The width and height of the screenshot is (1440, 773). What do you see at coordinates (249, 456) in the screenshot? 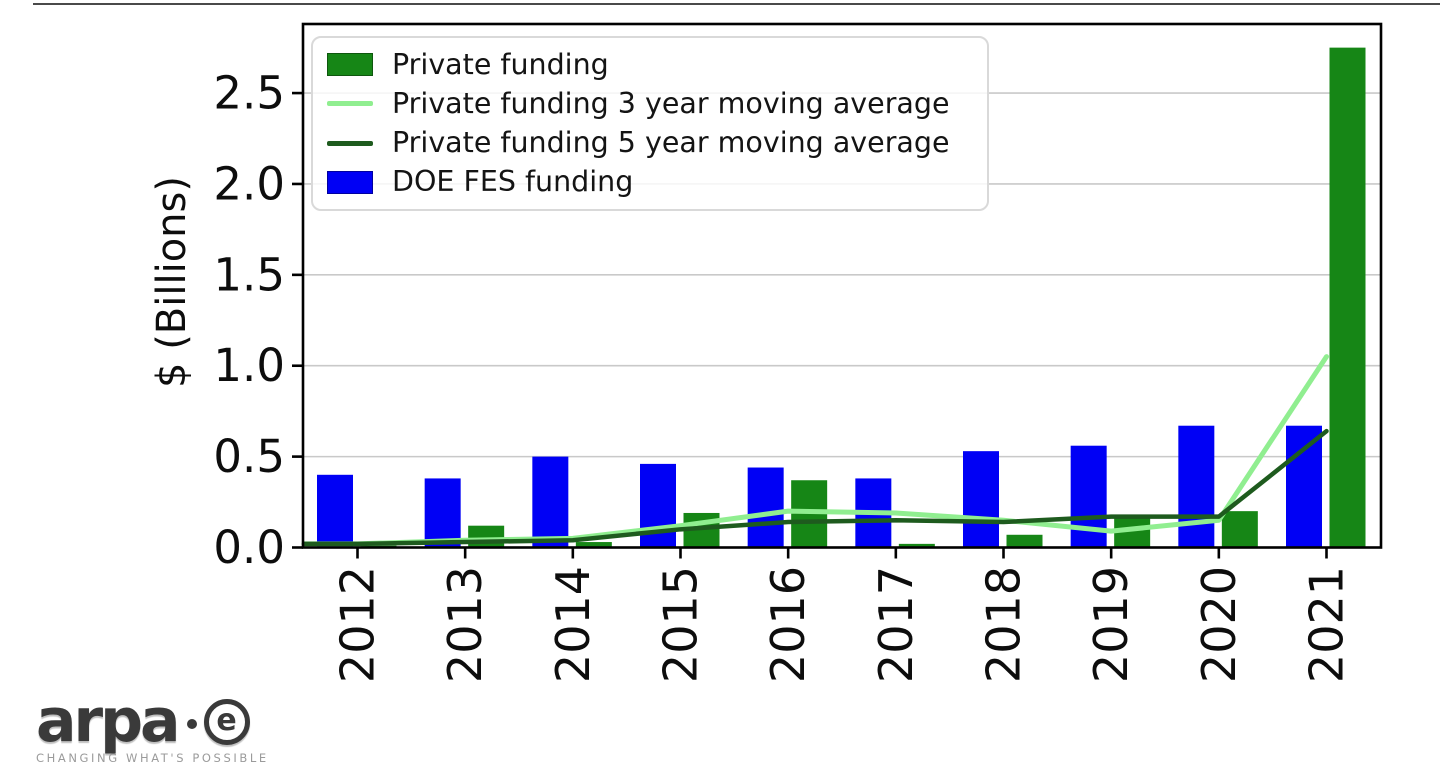
I see `y-tick-label: 0.5` at bounding box center [249, 456].